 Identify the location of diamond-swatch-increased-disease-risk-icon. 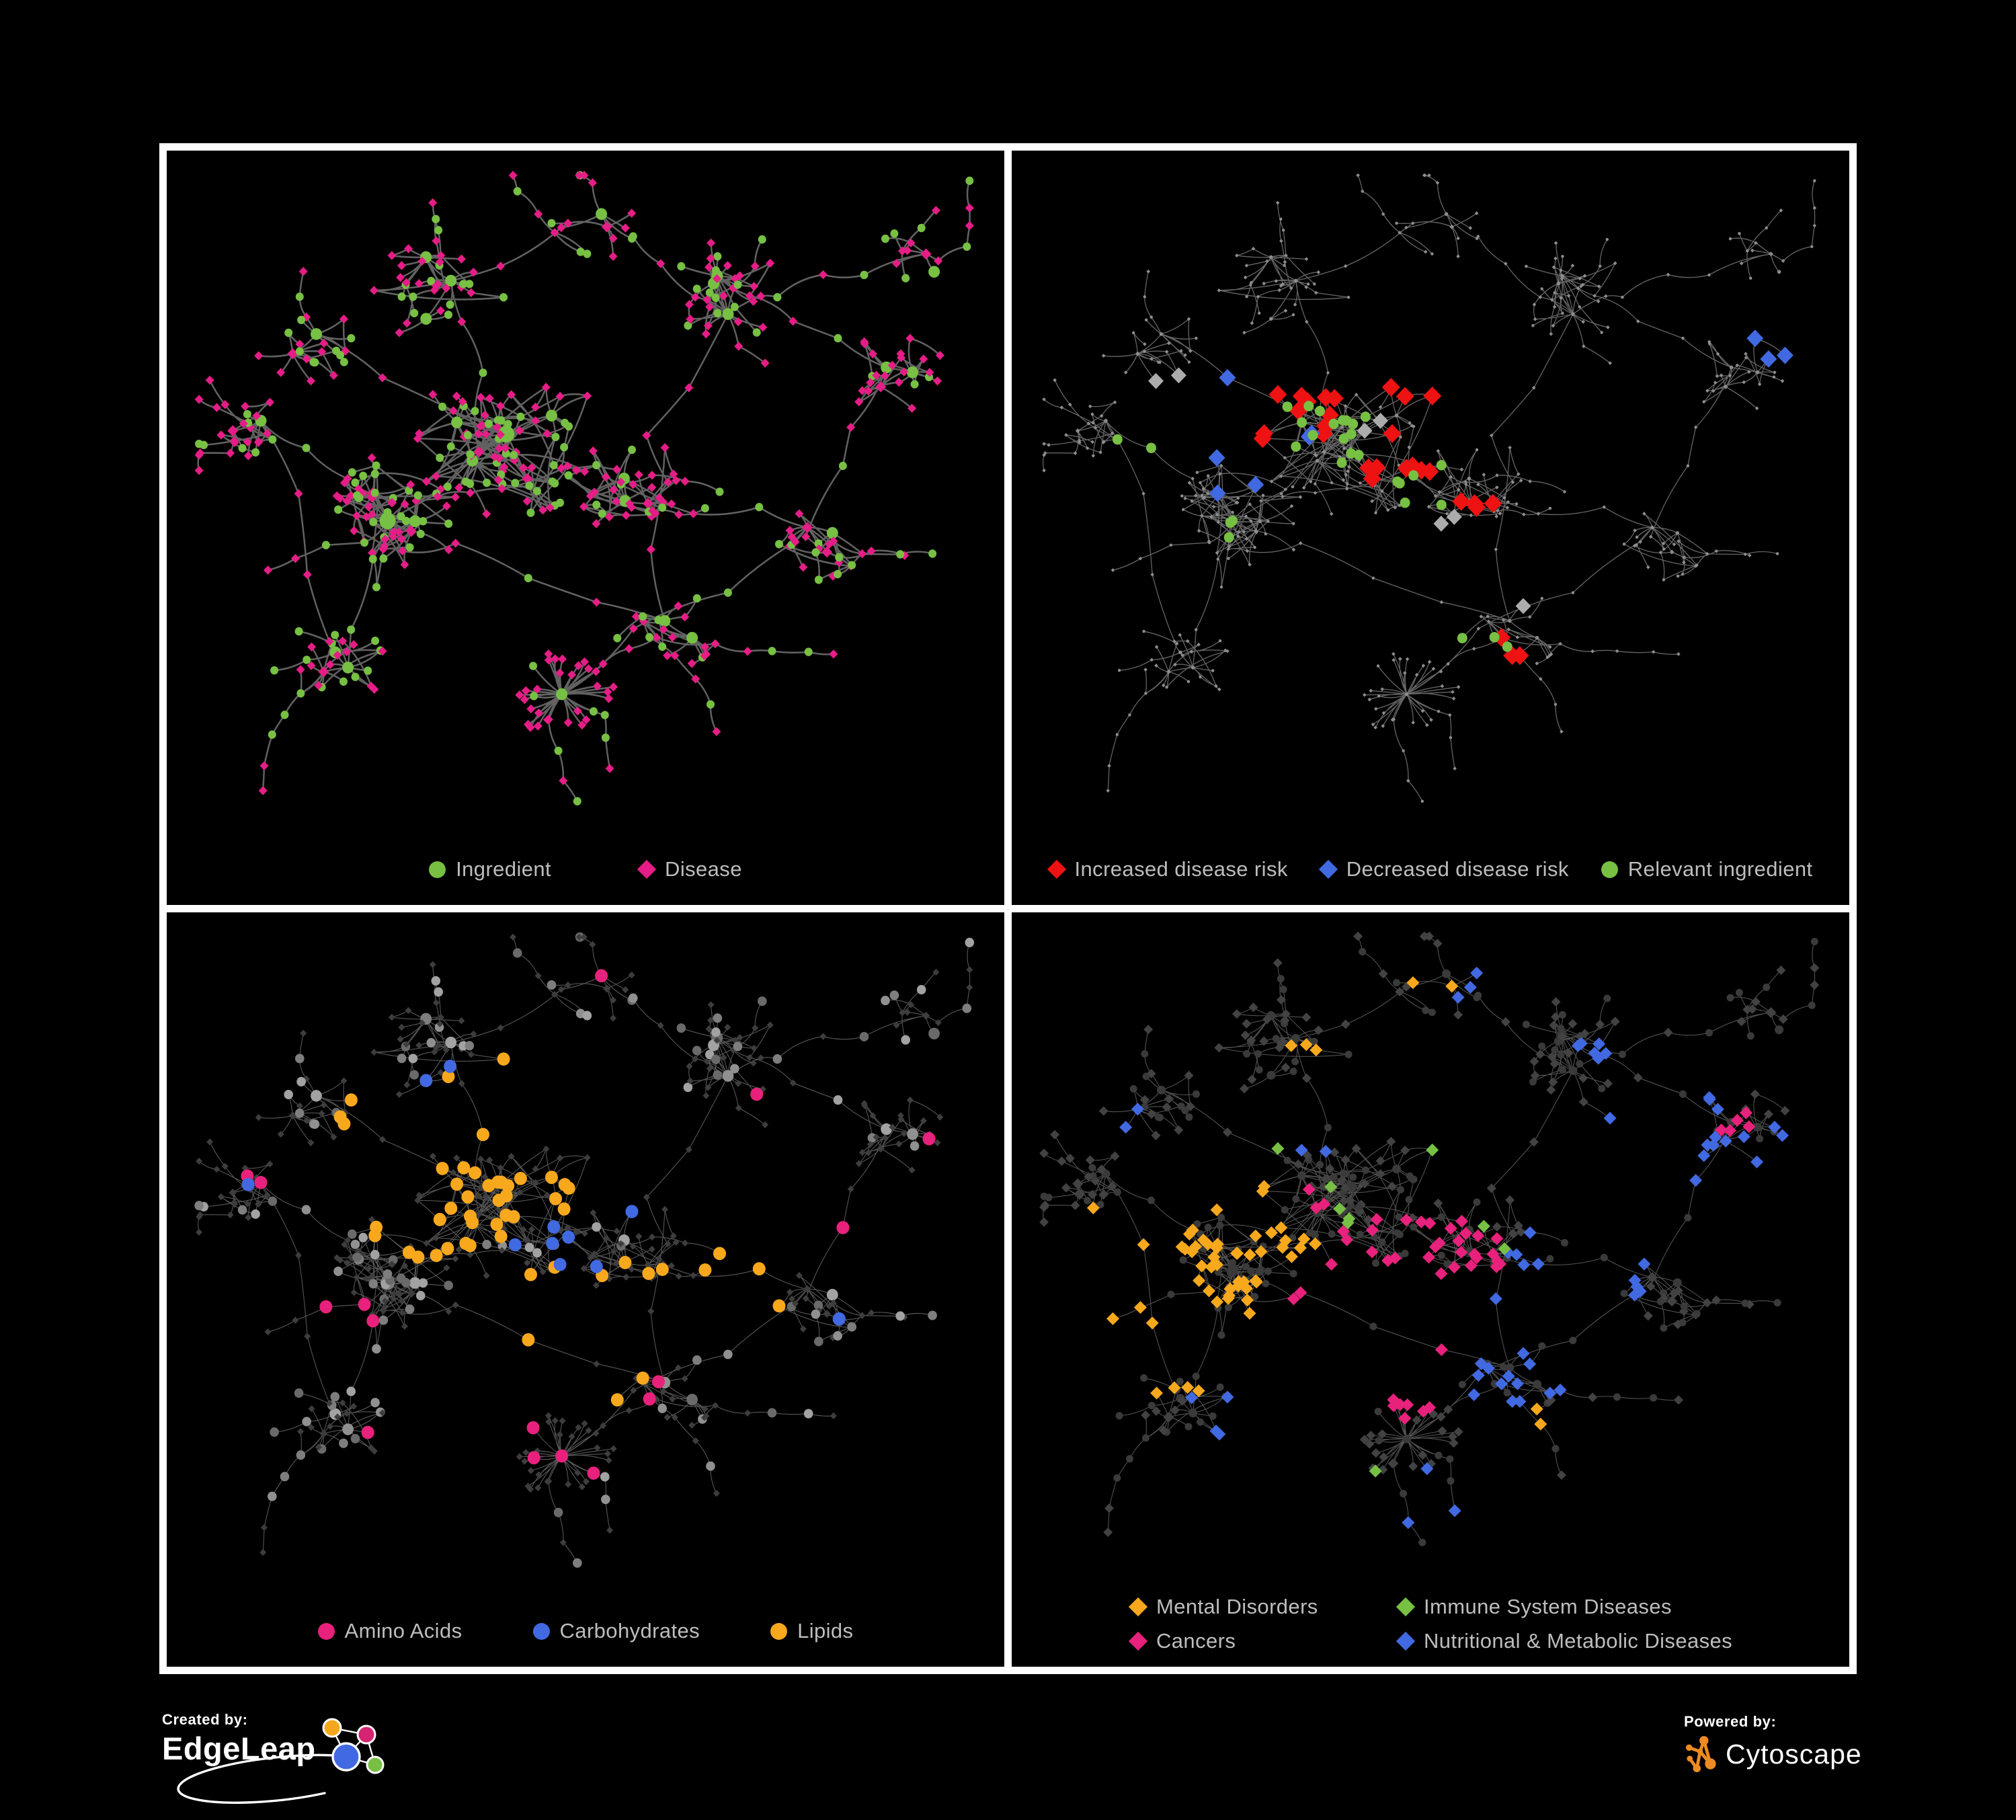
(1056, 869).